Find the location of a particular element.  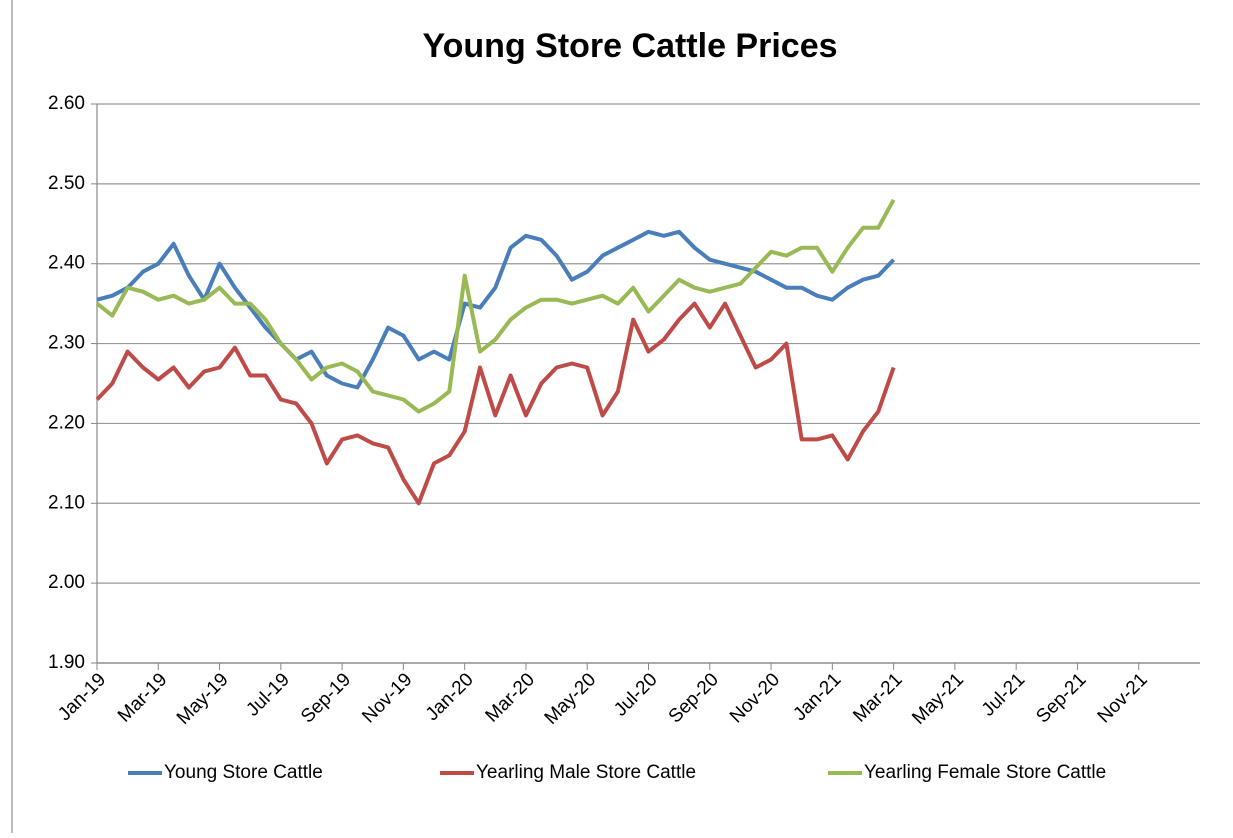

x-tick-label: Sep-21 is located at coordinates (1061, 698).